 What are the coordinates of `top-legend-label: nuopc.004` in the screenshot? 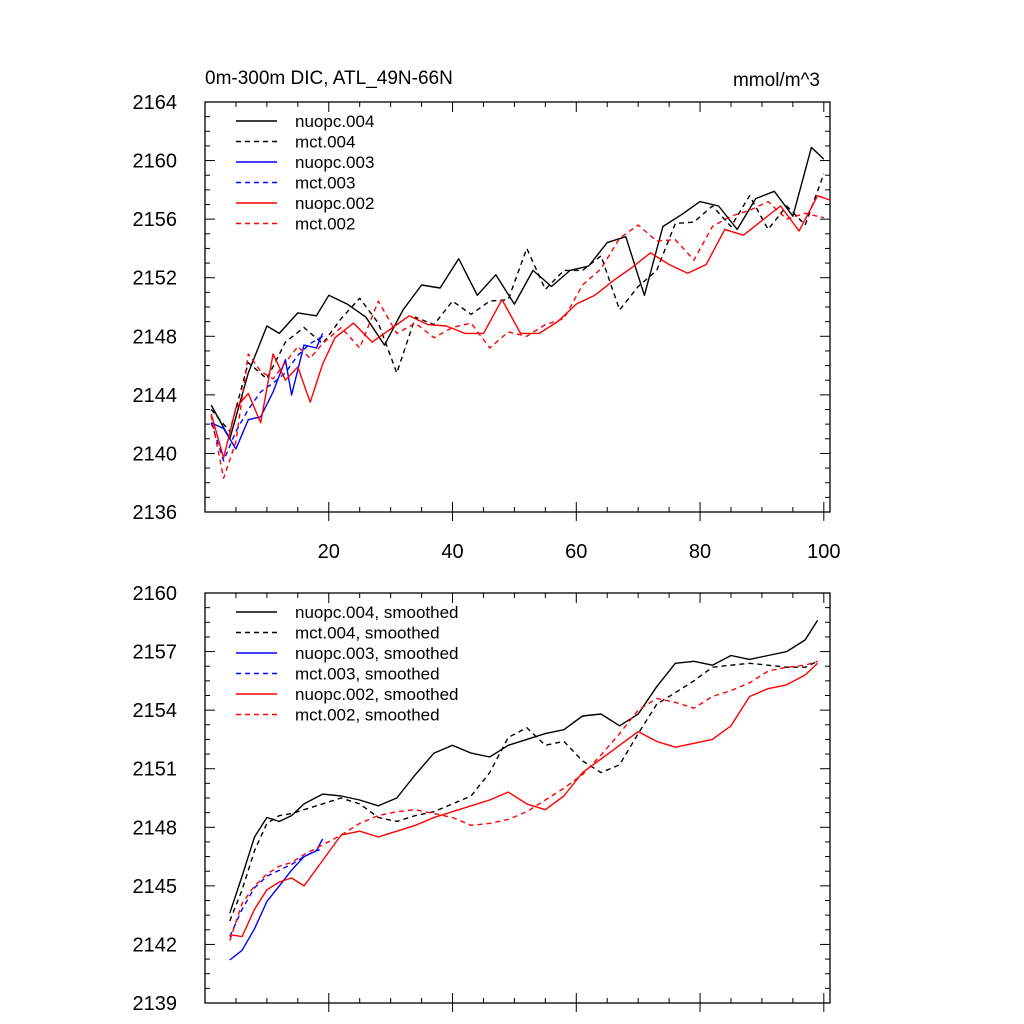 It's located at (334, 121).